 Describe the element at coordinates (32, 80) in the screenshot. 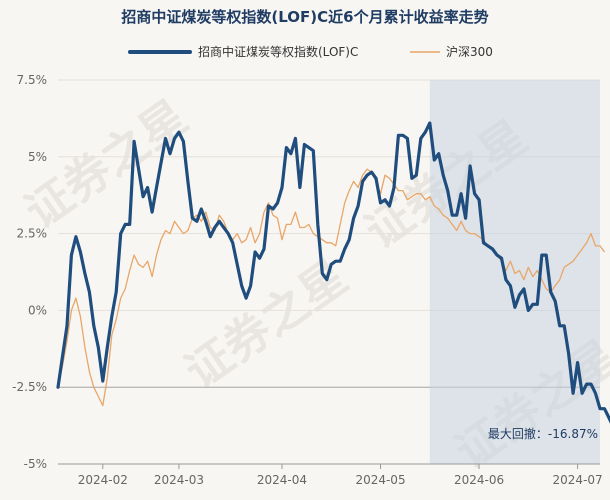

I see `y-tick-label-0: 7.5%` at that location.